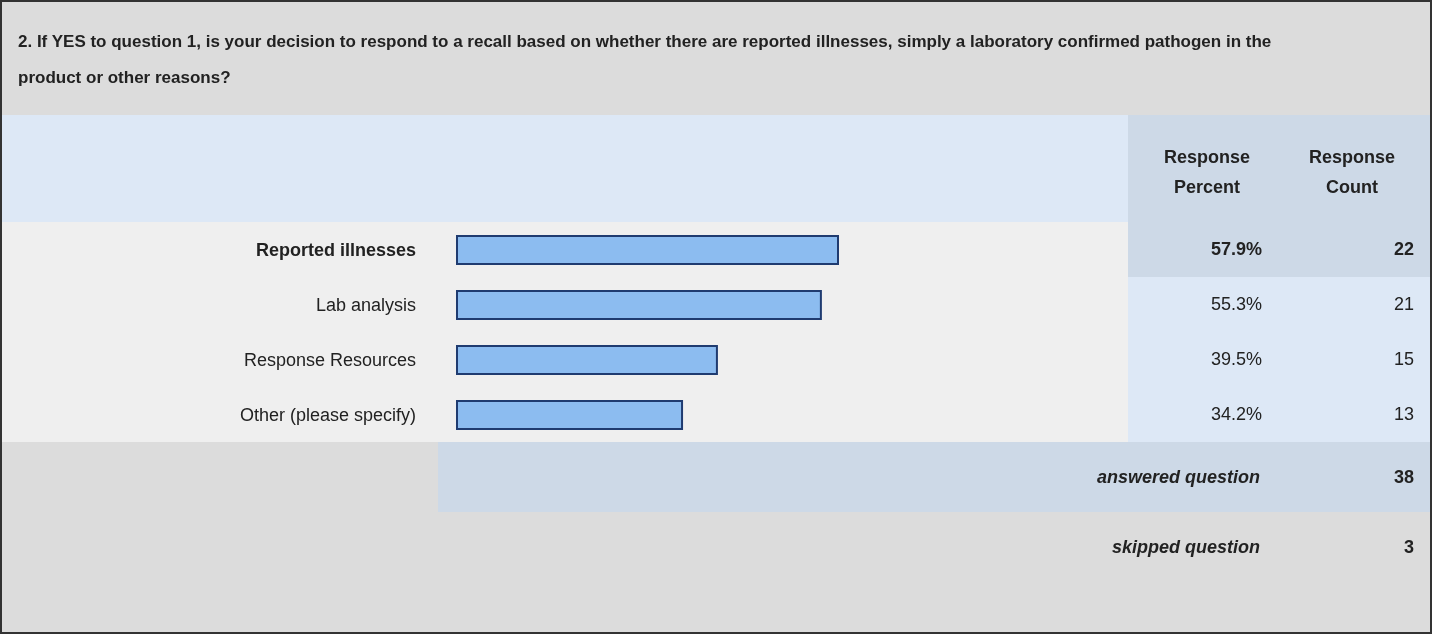 The image size is (1432, 634). What do you see at coordinates (335, 249) in the screenshot?
I see `y-tick-label: Reported illnesses` at bounding box center [335, 249].